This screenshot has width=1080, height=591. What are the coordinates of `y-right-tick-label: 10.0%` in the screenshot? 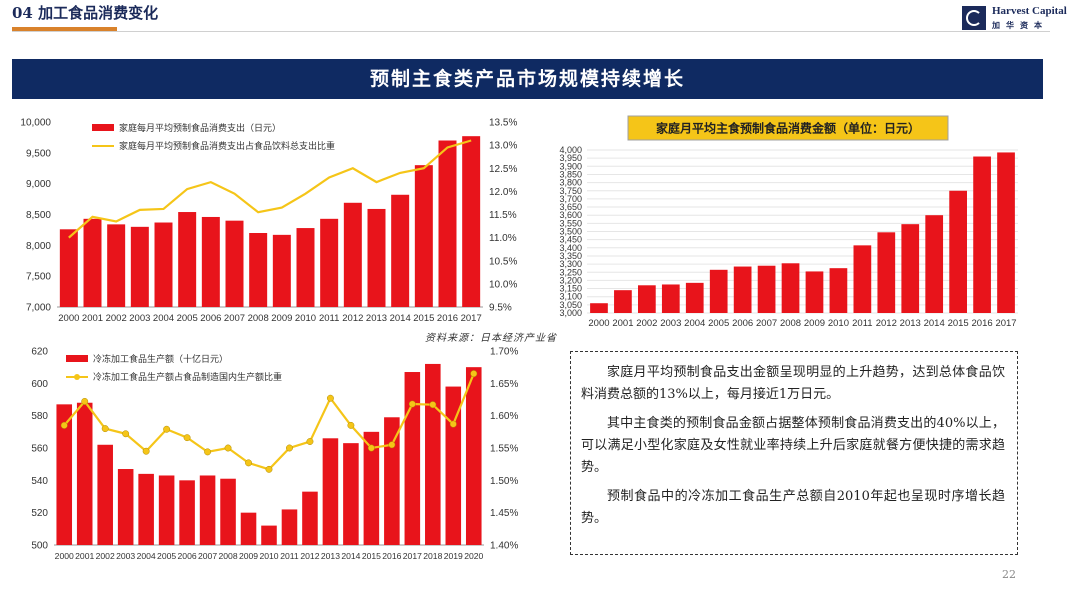 It's located at (503, 284).